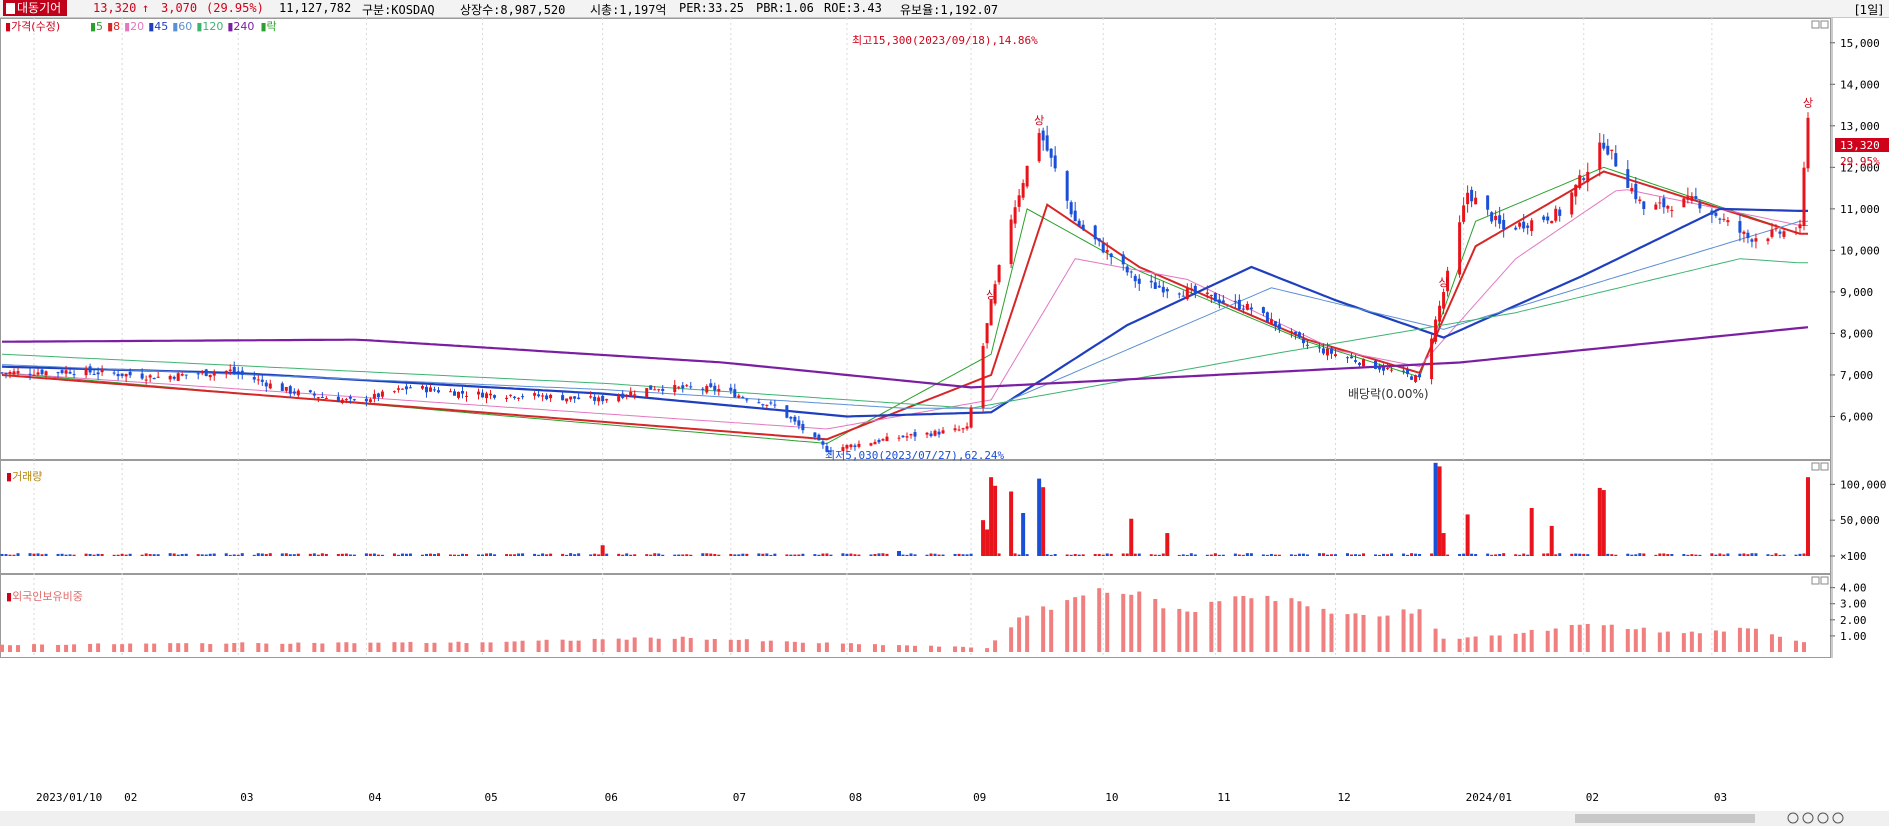 This screenshot has height=826, width=1889. What do you see at coordinates (130, 797) in the screenshot?
I see `x-tick-label: 02` at bounding box center [130, 797].